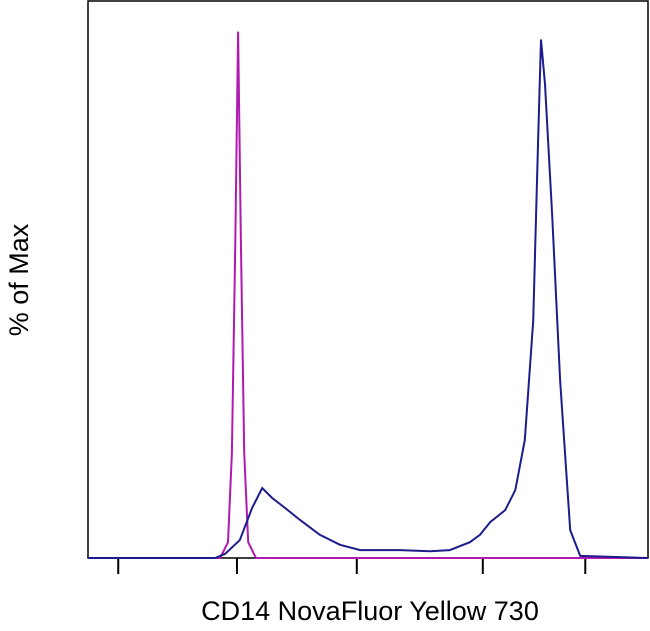  I want to click on y-axis-label: % of Max, so click(19, 279).